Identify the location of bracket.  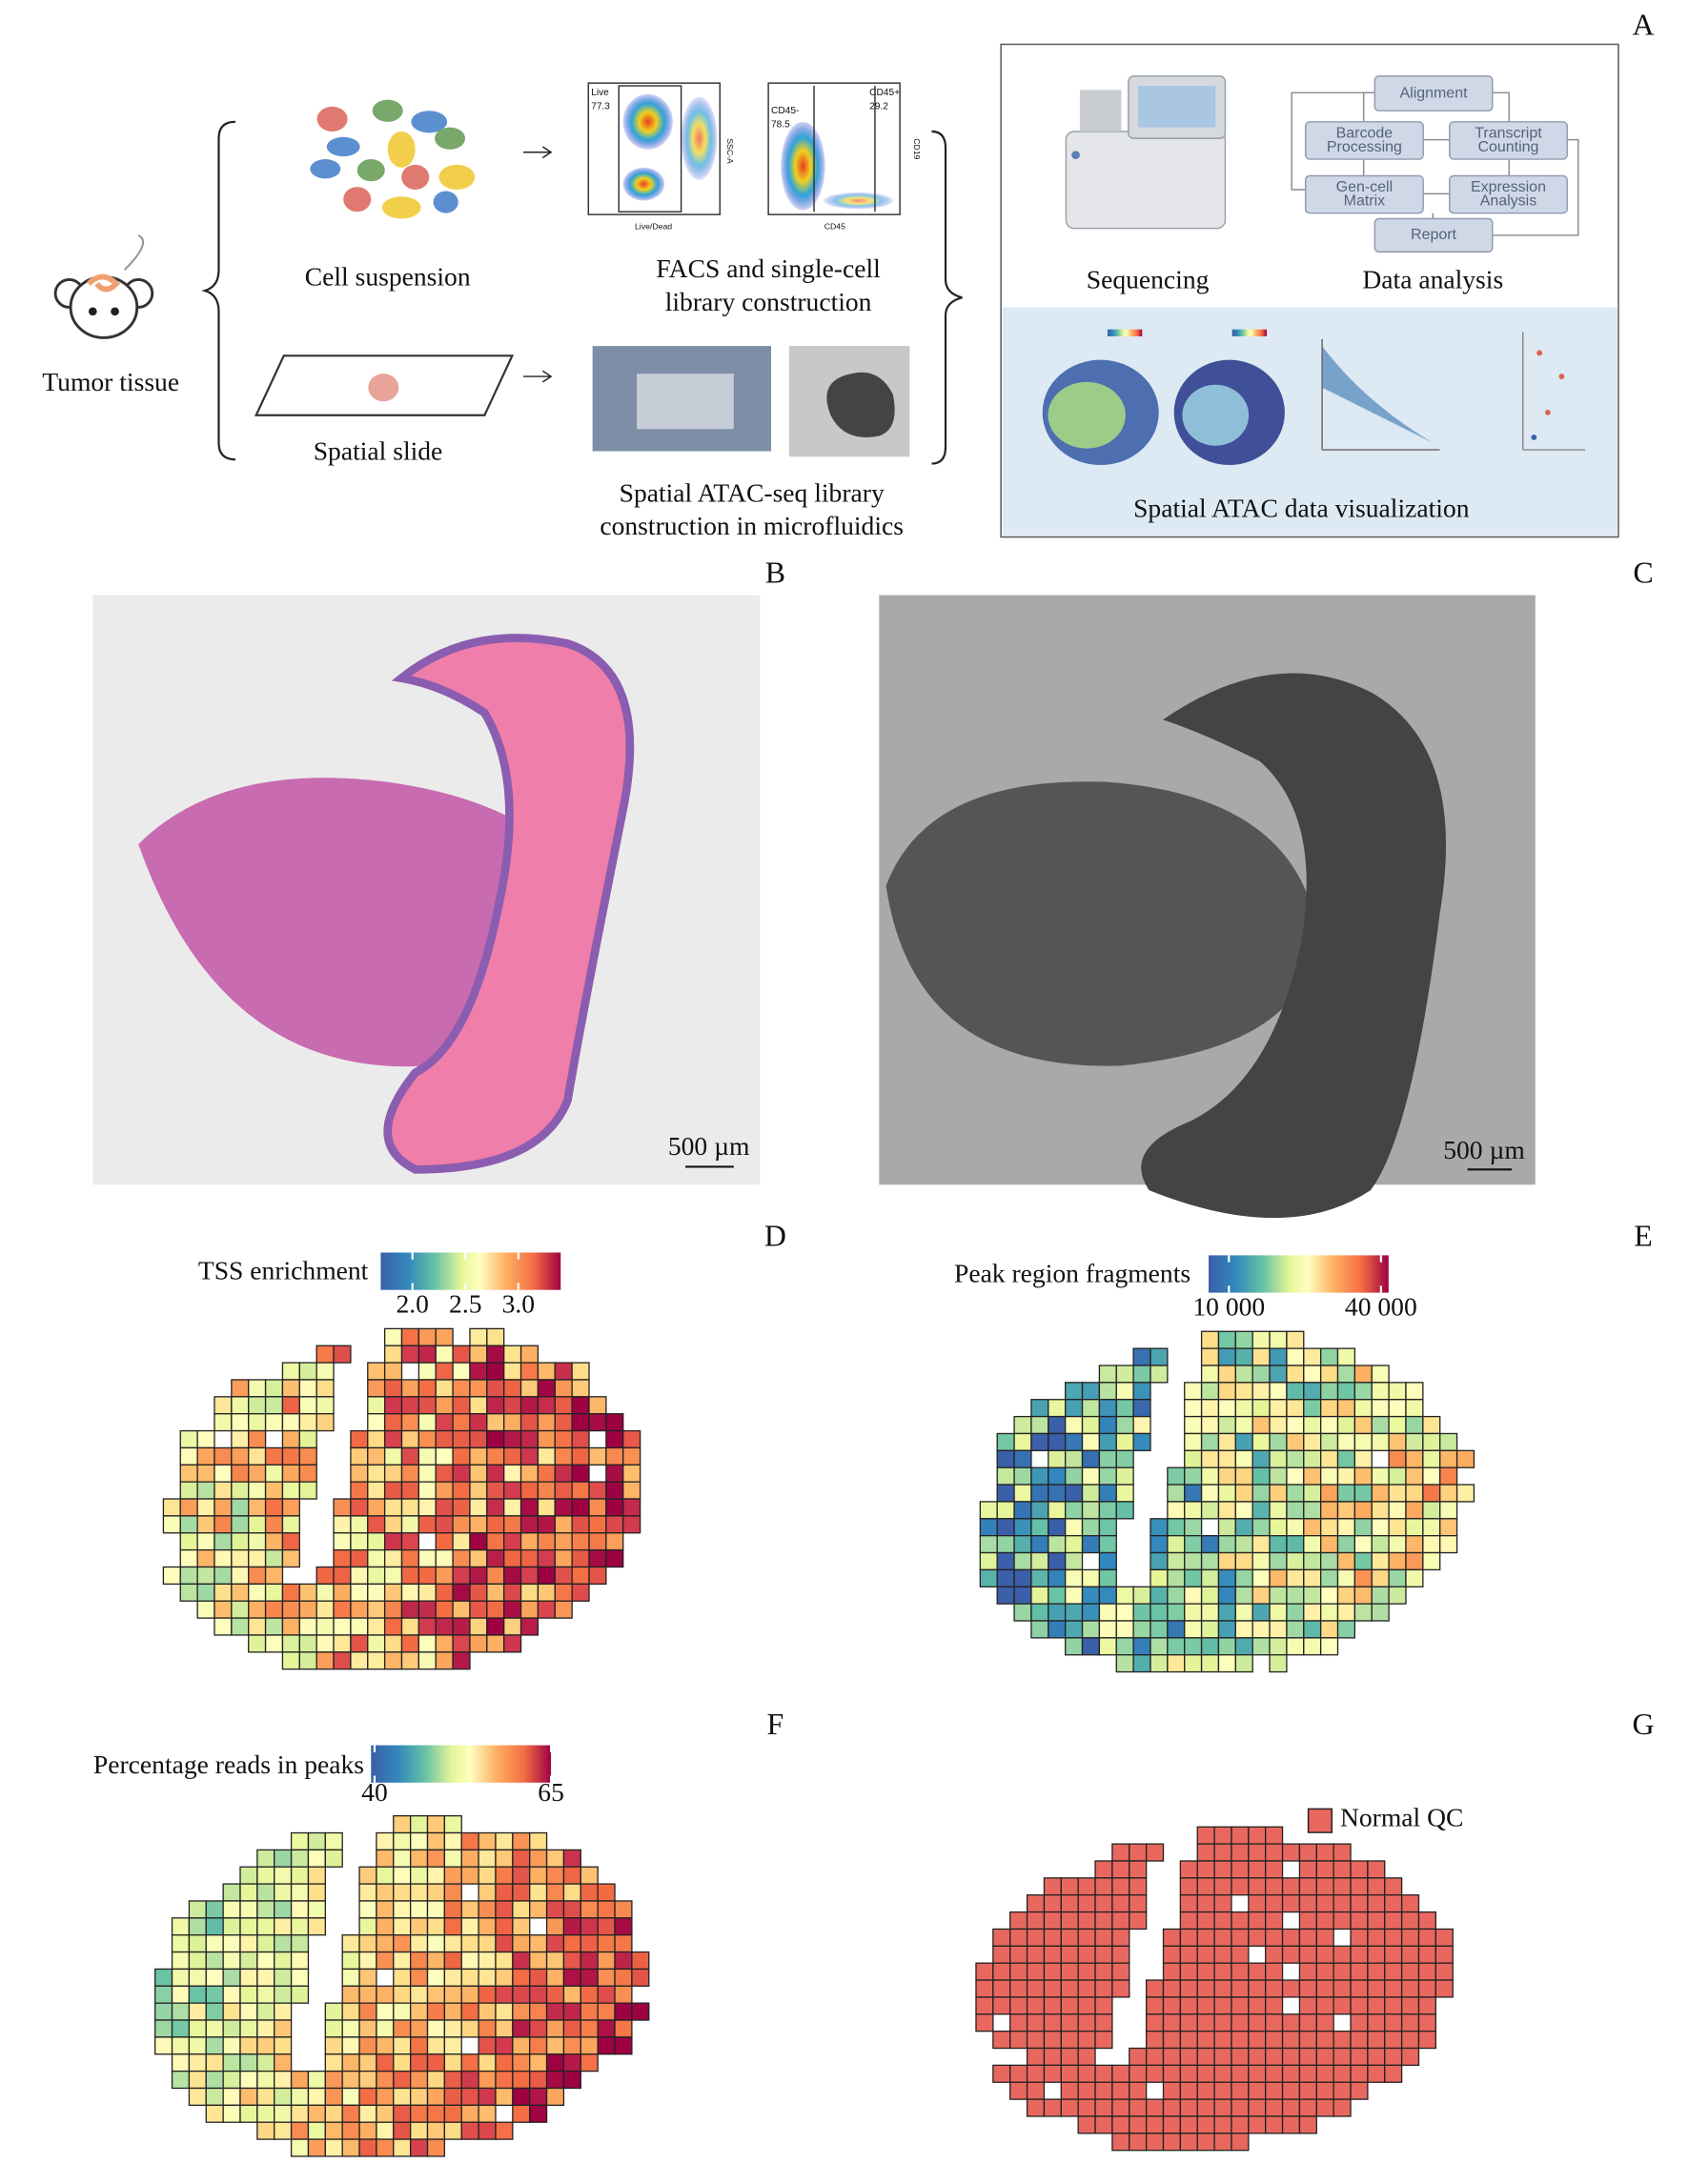
(947, 297).